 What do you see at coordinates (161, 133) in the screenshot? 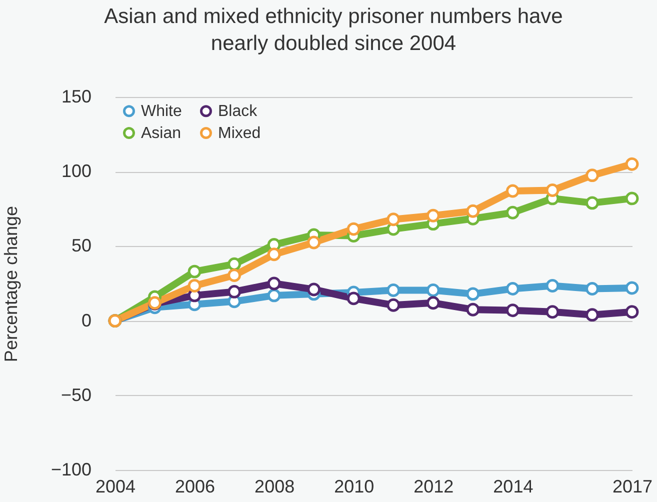
I see `legend-label: Asian` at bounding box center [161, 133].